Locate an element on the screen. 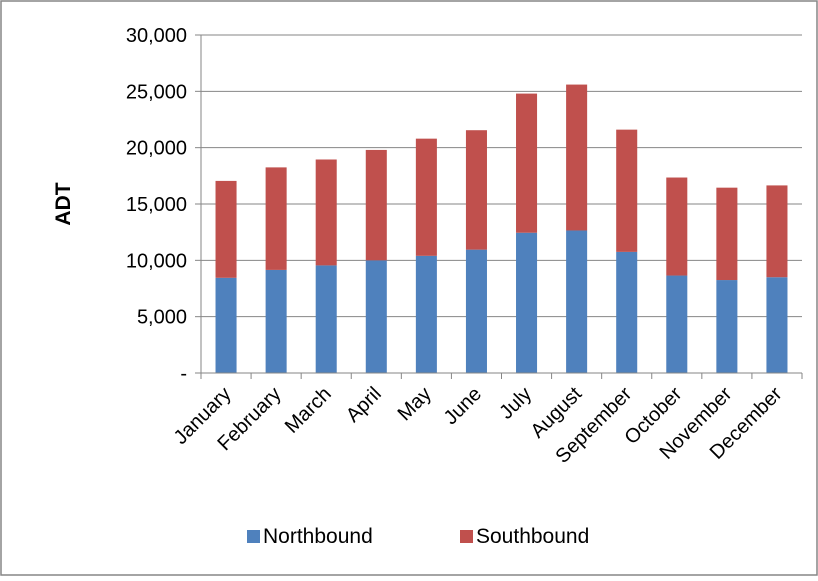  bar-southbound-january is located at coordinates (226, 229).